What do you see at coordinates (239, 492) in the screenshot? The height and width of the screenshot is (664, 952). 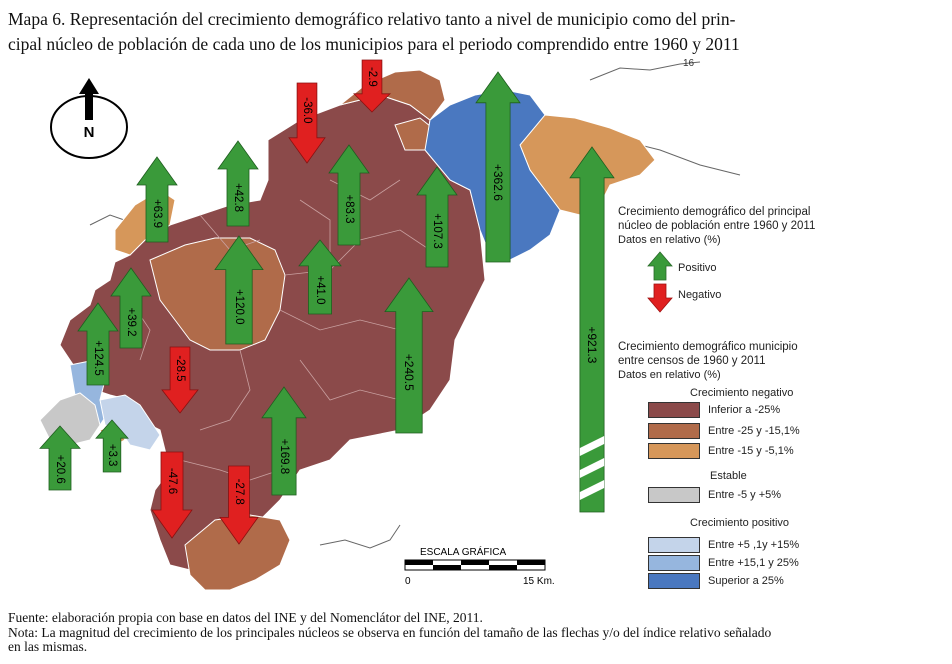 I see `arrow-label-a19: -27.8` at bounding box center [239, 492].